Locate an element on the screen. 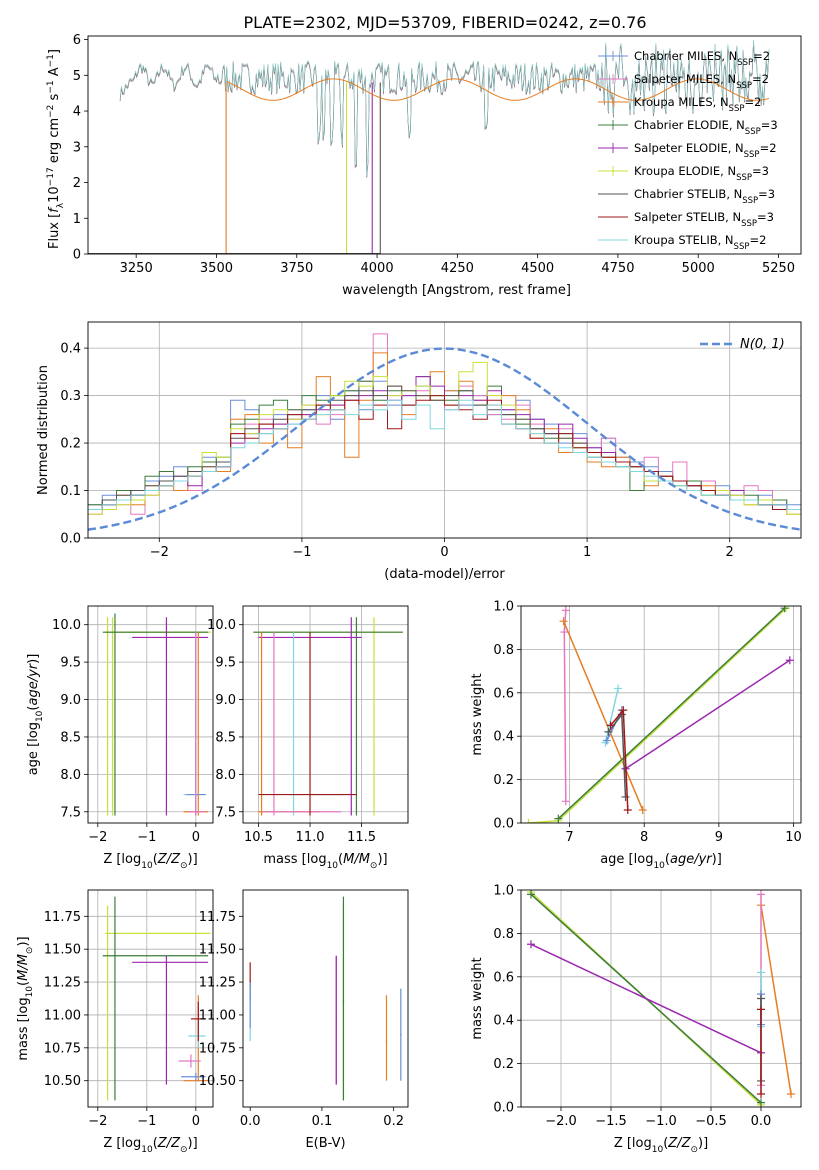 Image resolution: width=819 pixels, height=1170 pixels. x-tick-label: 1 is located at coordinates (587, 552).